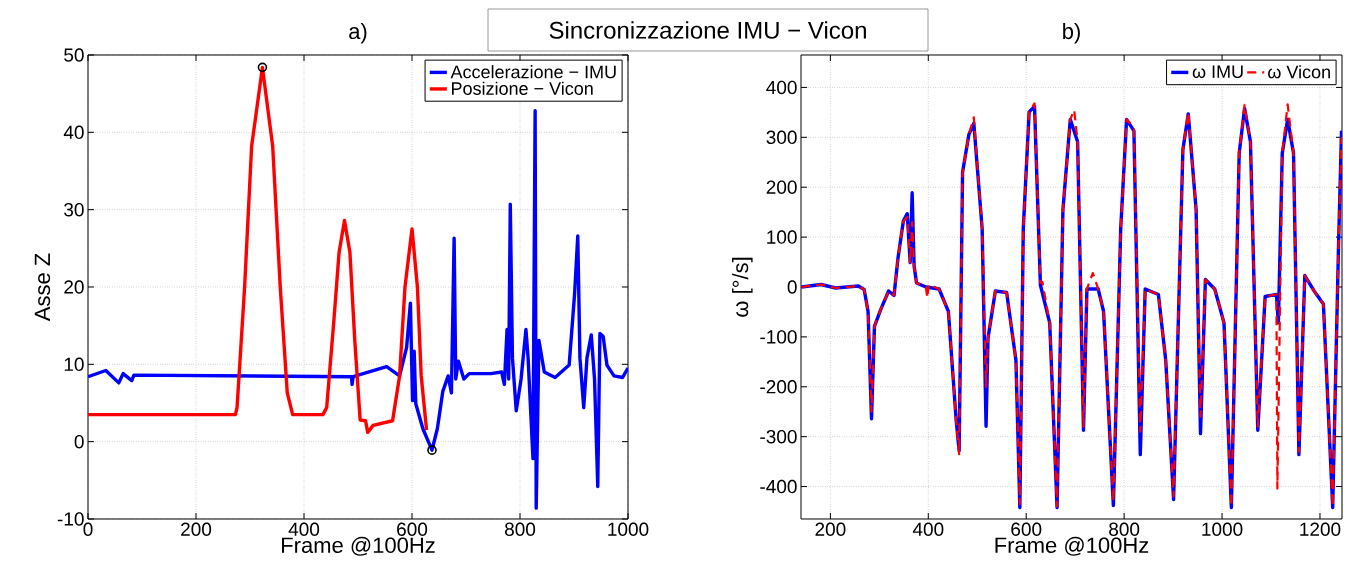 Image resolution: width=1361 pixels, height=583 pixels. Describe the element at coordinates (74, 209) in the screenshot. I see `y-tick-label: 30` at that location.